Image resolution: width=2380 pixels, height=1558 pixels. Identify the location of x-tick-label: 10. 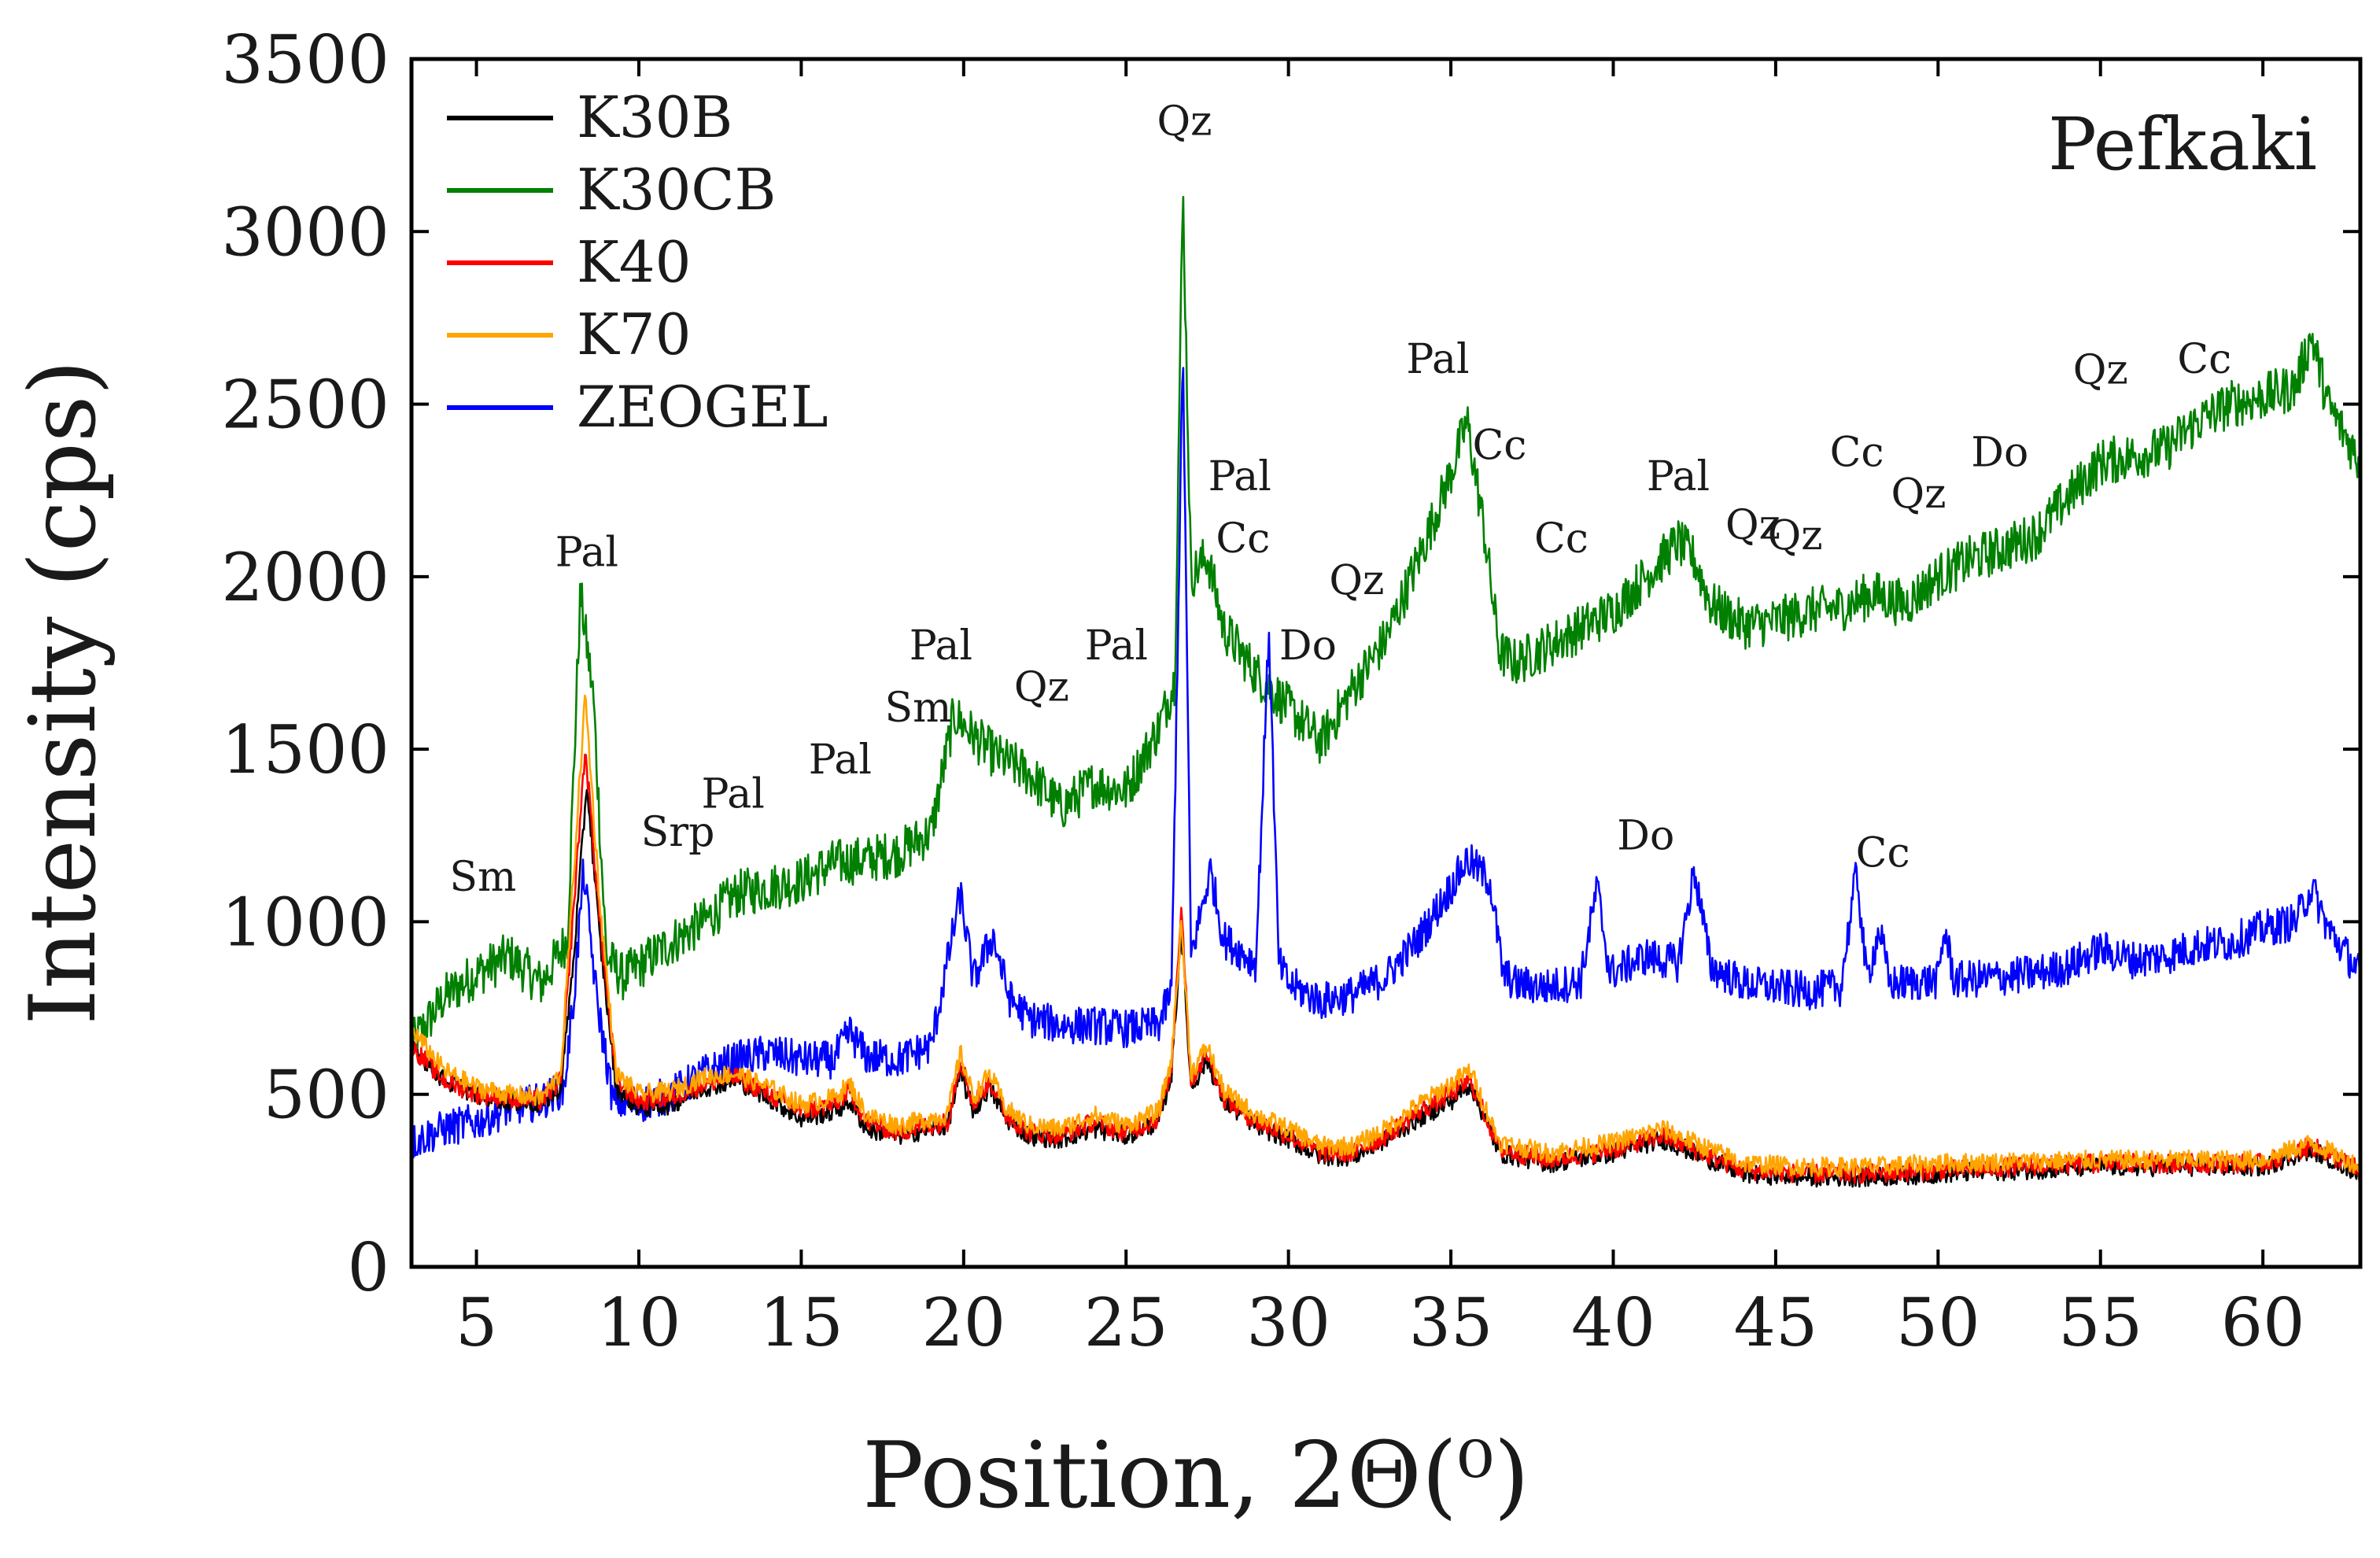
(639, 1322).